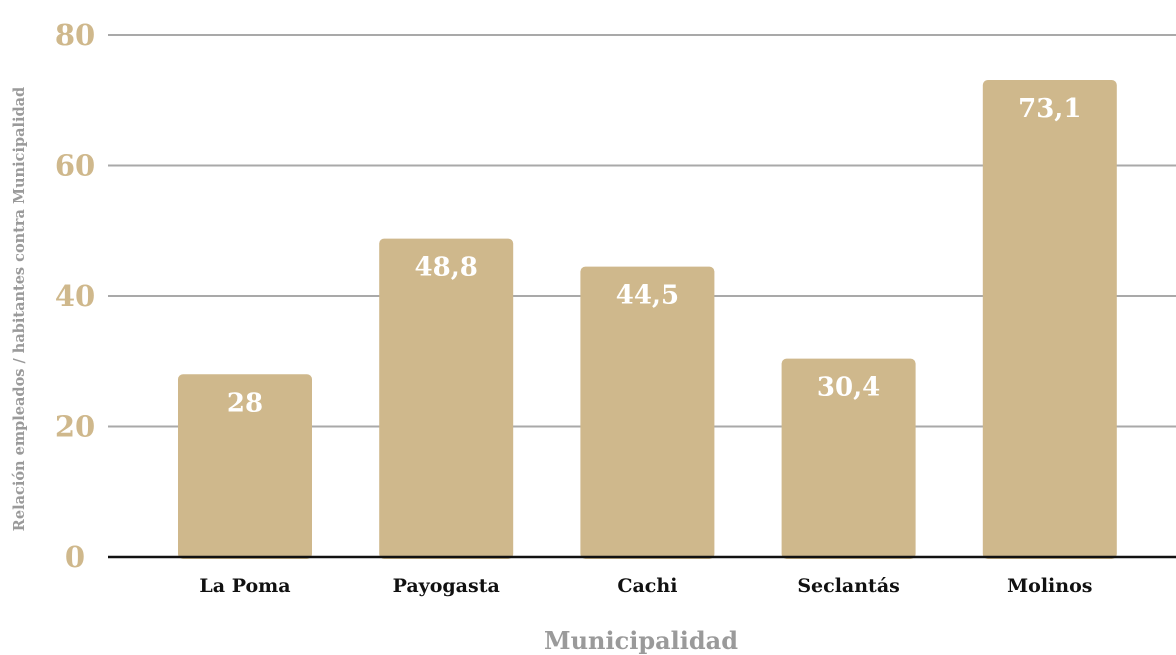  Describe the element at coordinates (848, 388) in the screenshot. I see `data-label: 30,4` at that location.